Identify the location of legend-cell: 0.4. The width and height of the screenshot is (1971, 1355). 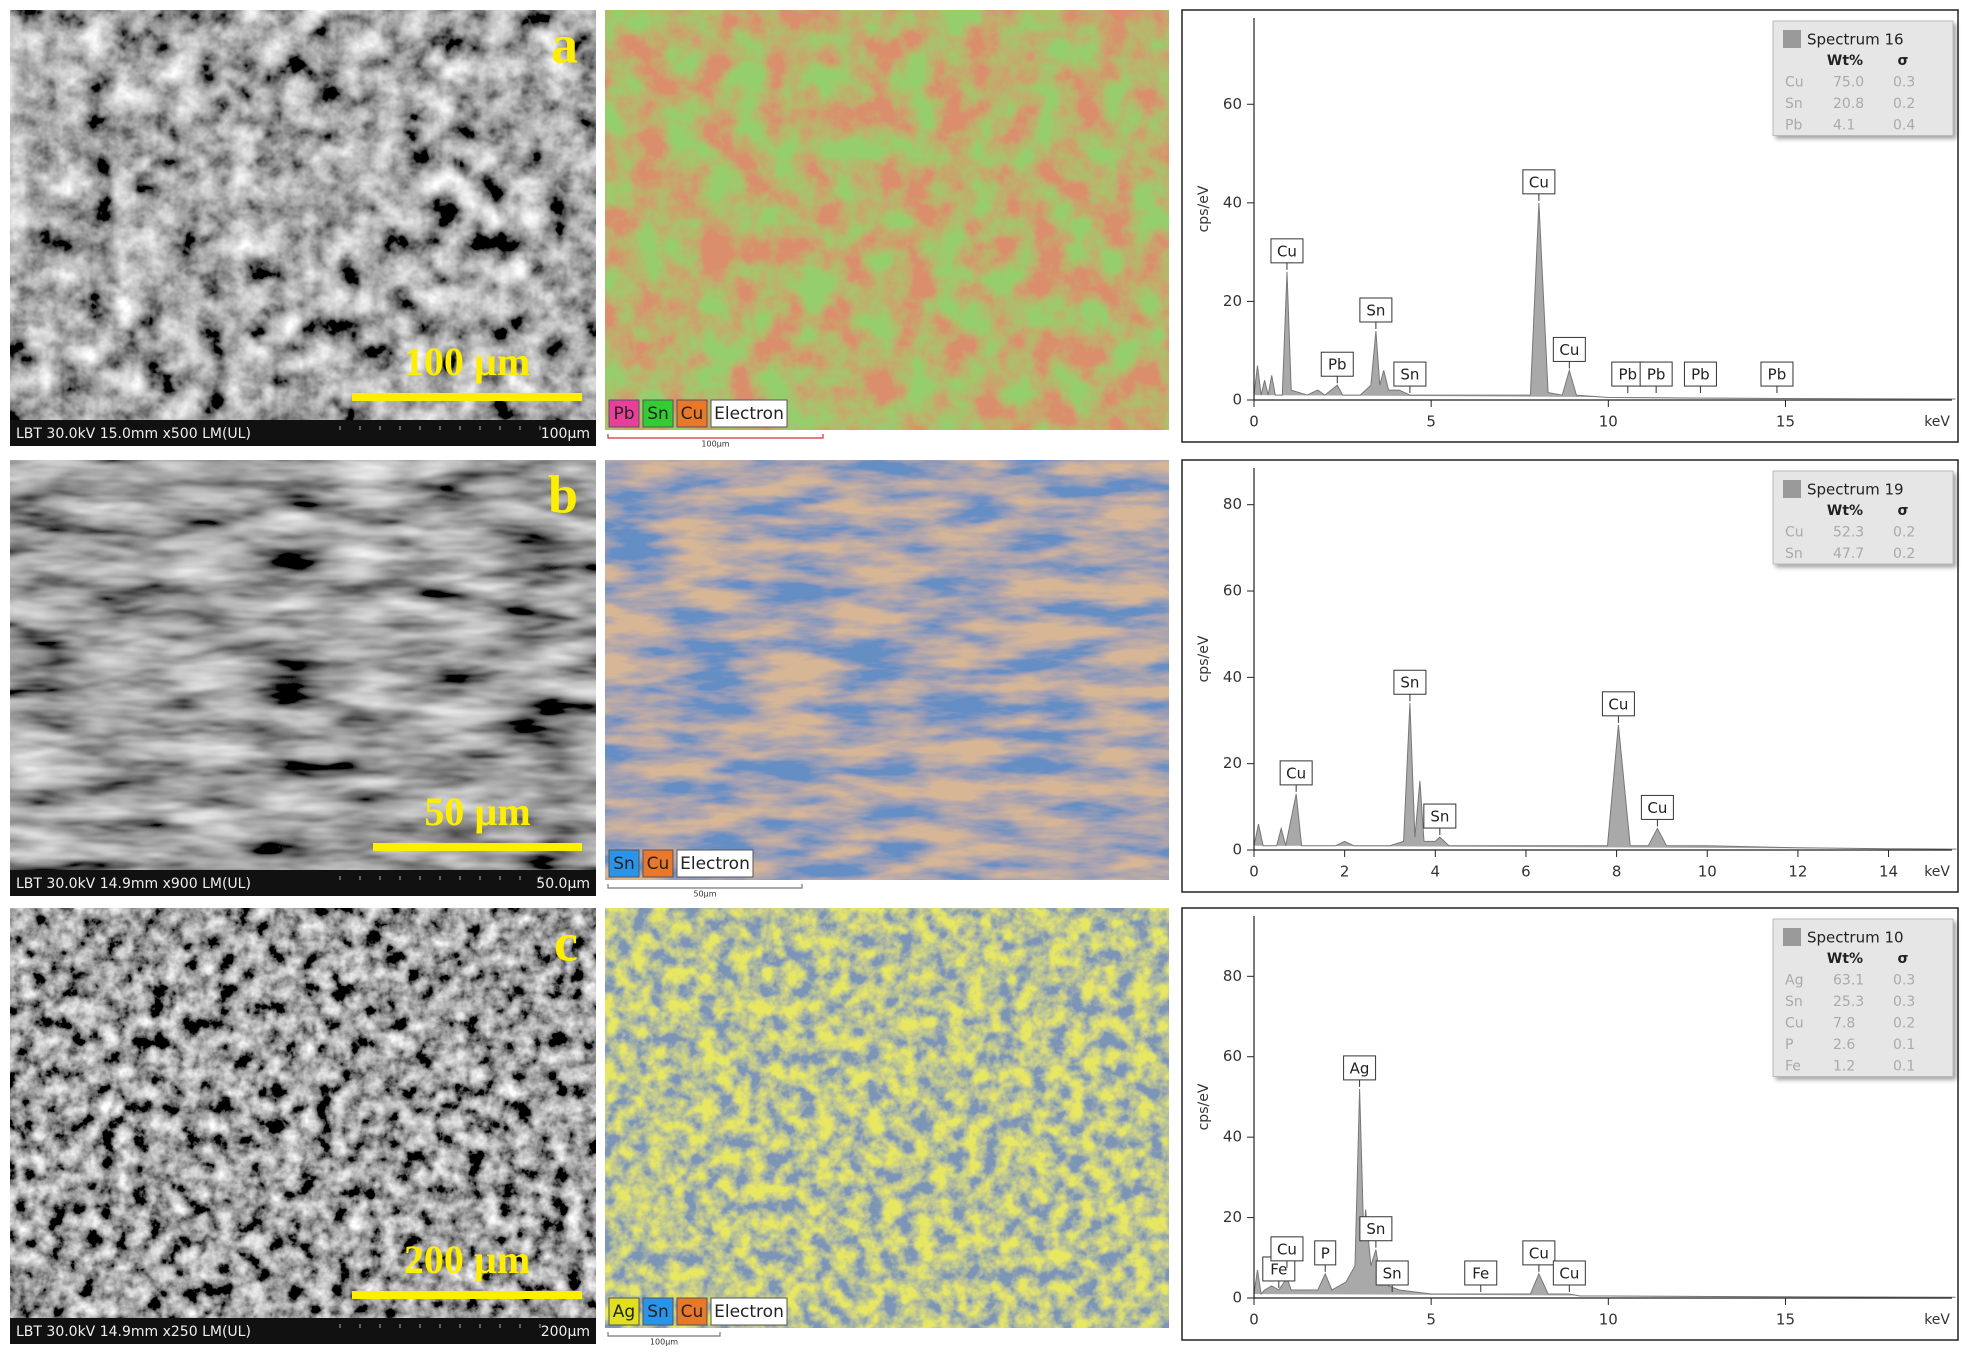
(1904, 126).